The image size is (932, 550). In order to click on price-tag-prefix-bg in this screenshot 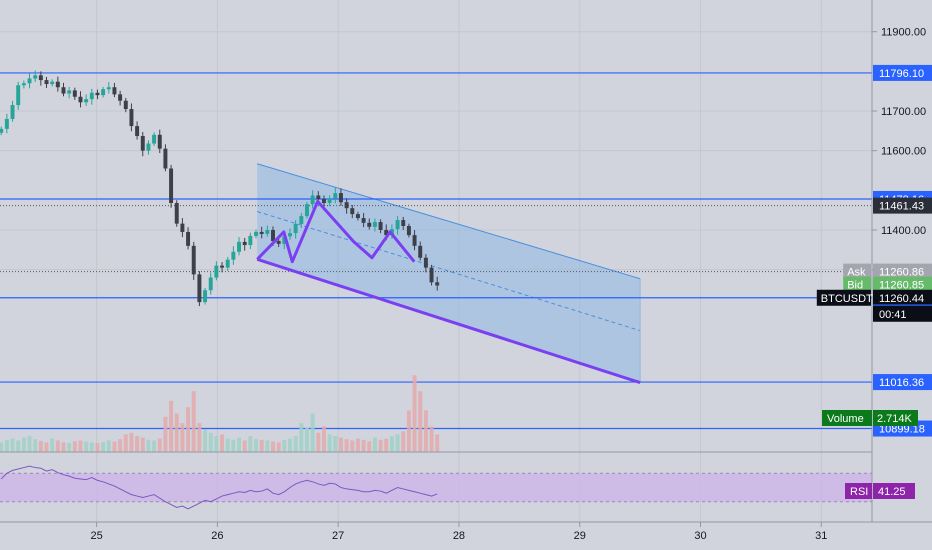, I will do `click(857, 284)`.